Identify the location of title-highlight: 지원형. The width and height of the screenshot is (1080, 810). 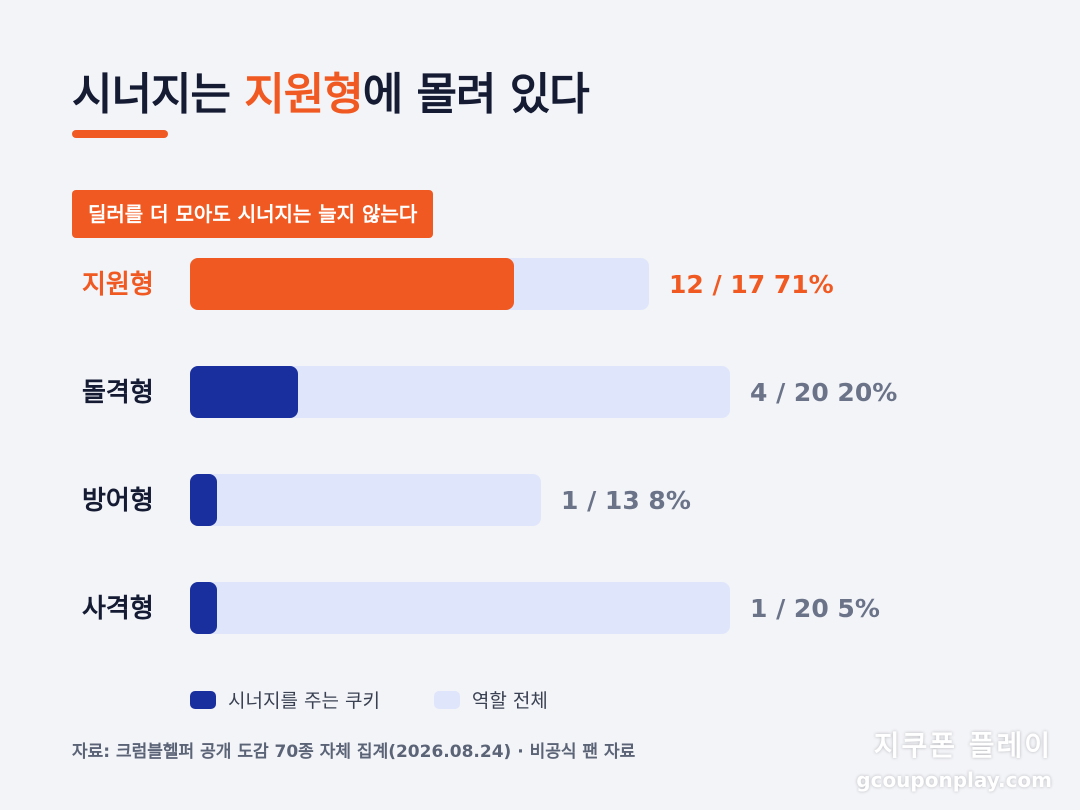
(303, 94).